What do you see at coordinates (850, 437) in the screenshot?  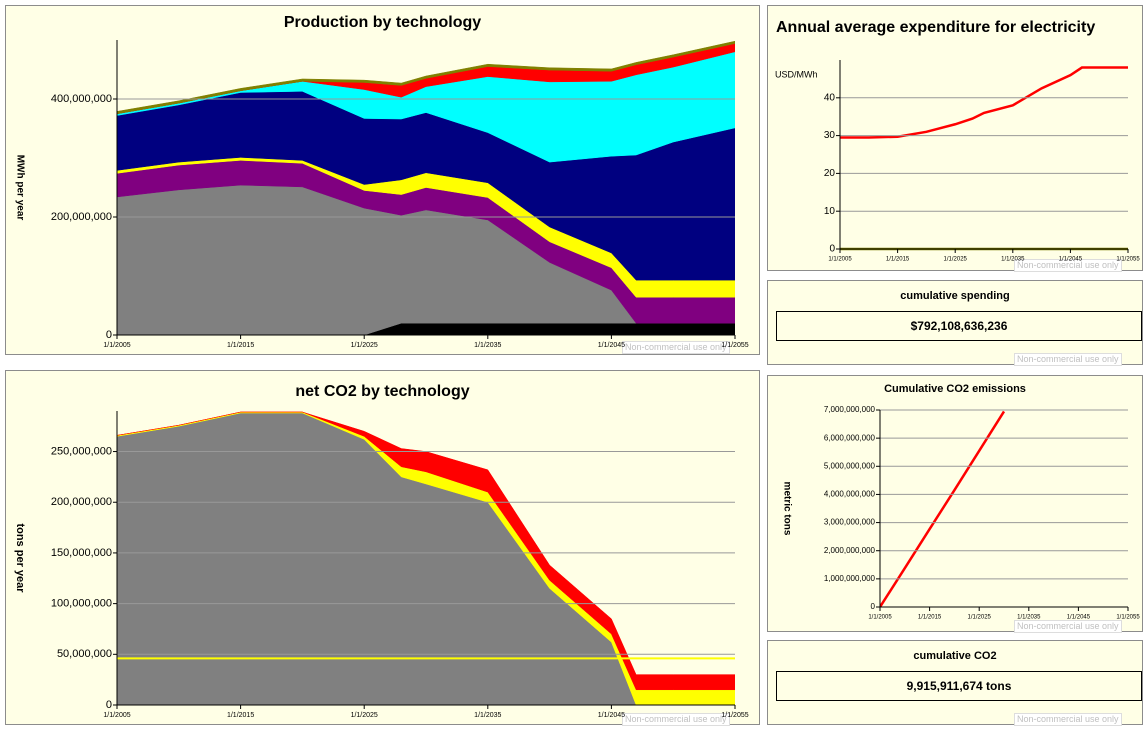 I see `y-tick-label: 6,000,000,000` at bounding box center [850, 437].